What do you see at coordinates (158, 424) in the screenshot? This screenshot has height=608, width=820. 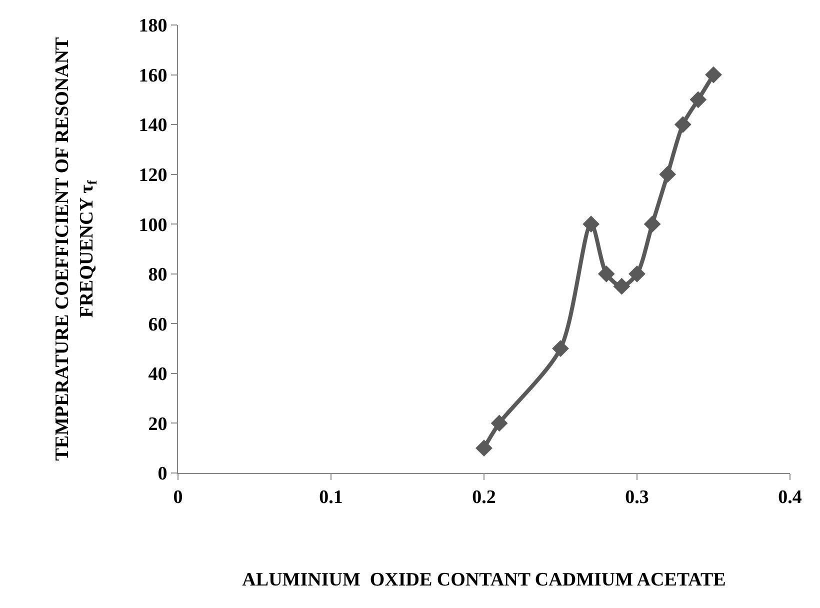 I see `y-tick-label: 20` at bounding box center [158, 424].